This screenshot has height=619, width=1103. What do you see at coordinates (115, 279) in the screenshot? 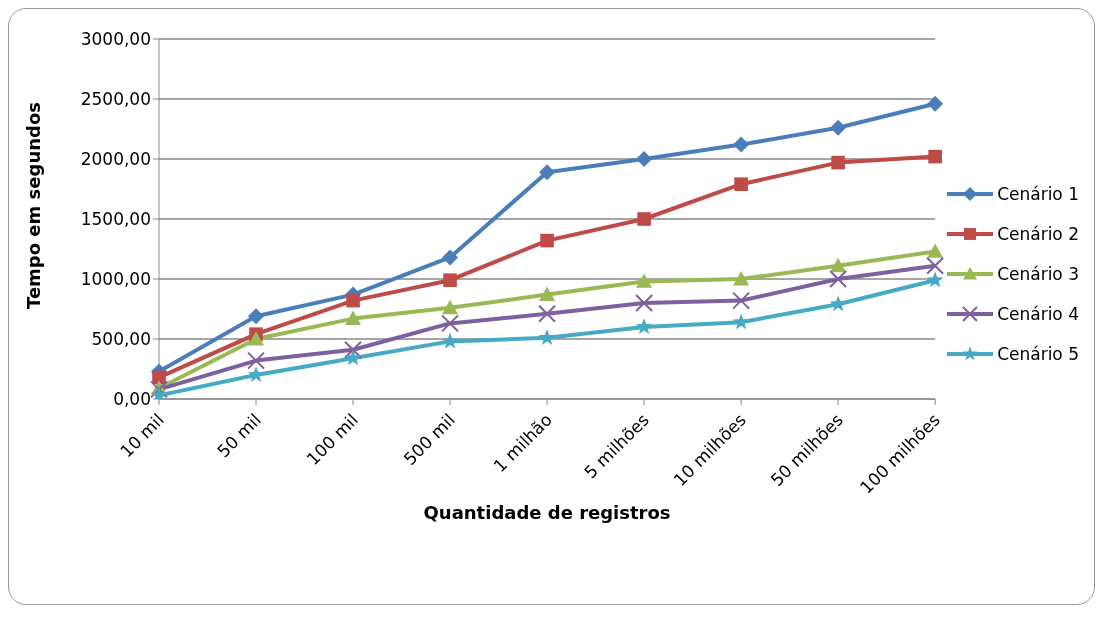
I see `y-tick-label: 1000,00` at bounding box center [115, 279].